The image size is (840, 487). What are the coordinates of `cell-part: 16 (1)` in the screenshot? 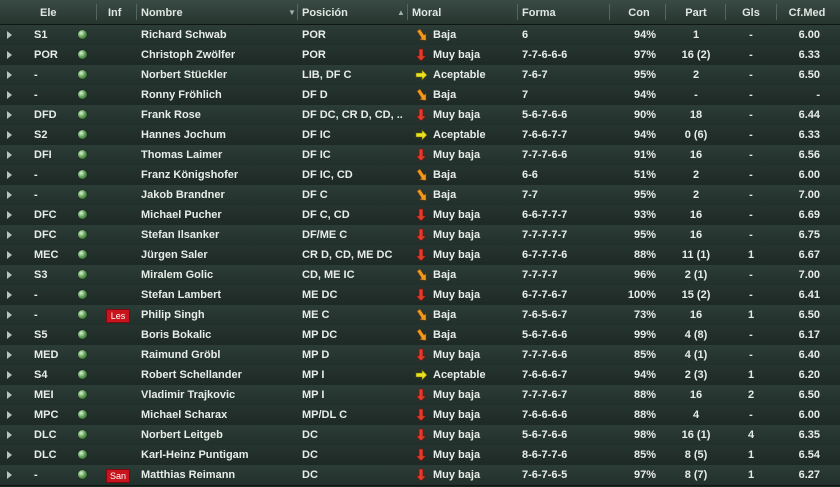 It's located at (696, 435).